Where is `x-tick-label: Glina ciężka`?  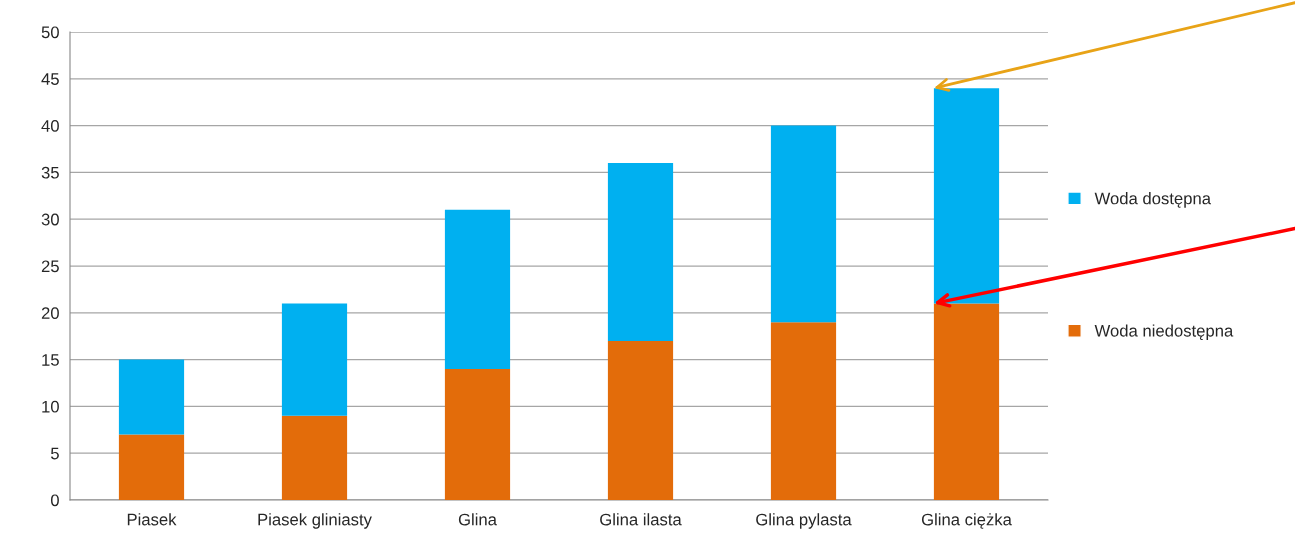 x-tick-label: Glina ciężka is located at coordinates (966, 521).